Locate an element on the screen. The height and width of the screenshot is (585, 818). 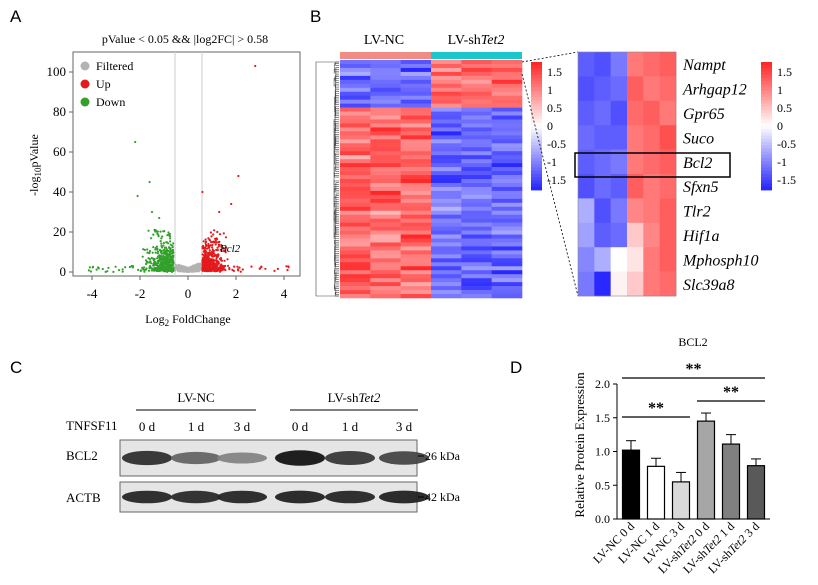
large-heatmap is located at coordinates (431, 179).